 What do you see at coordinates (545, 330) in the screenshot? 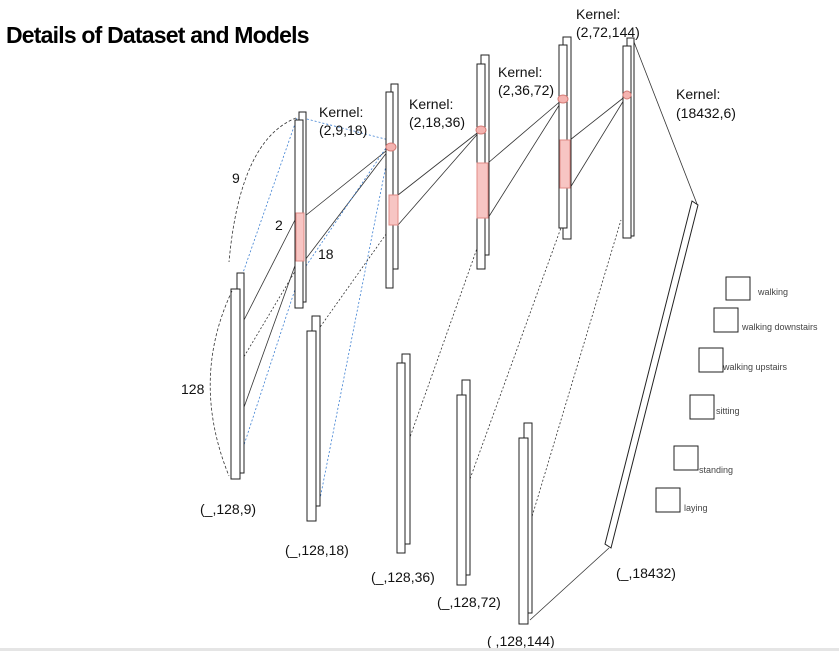
I see `conv4-bars` at bounding box center [545, 330].